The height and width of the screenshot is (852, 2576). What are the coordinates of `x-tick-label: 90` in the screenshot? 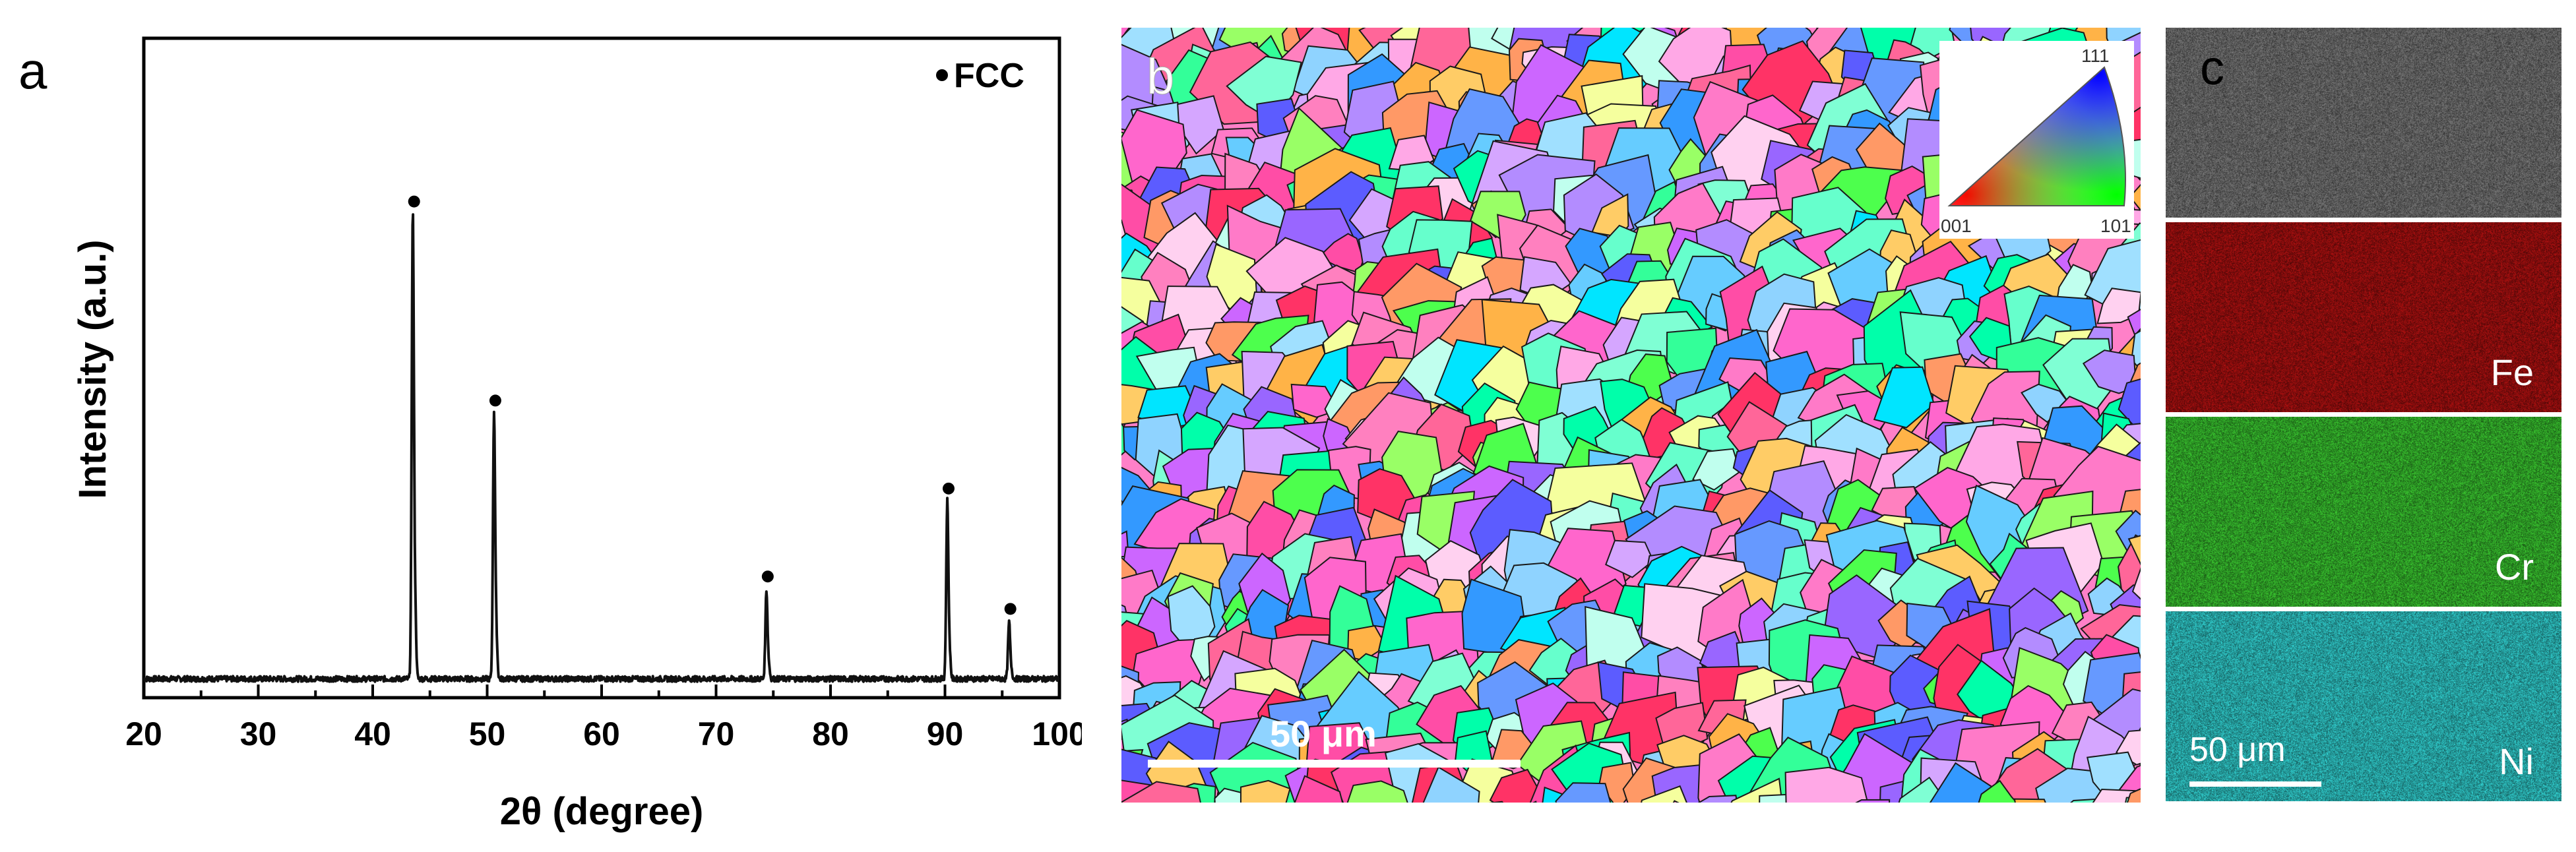 It's located at (945, 733).